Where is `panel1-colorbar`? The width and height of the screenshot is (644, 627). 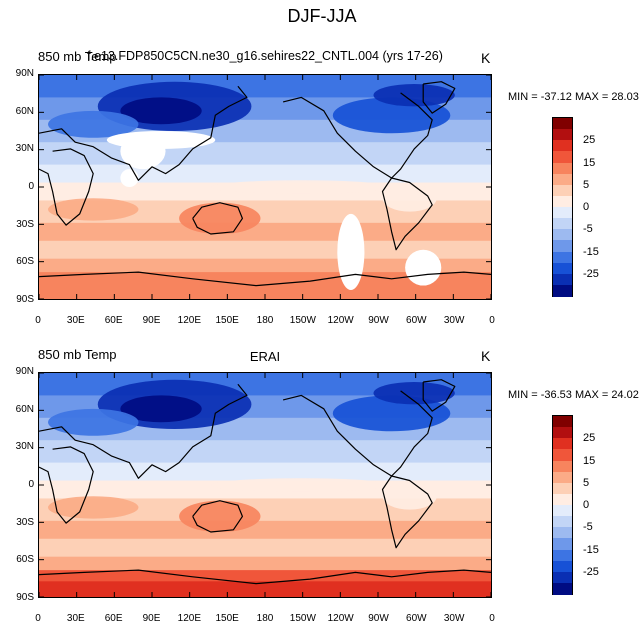
panel1-colorbar is located at coordinates (562, 207).